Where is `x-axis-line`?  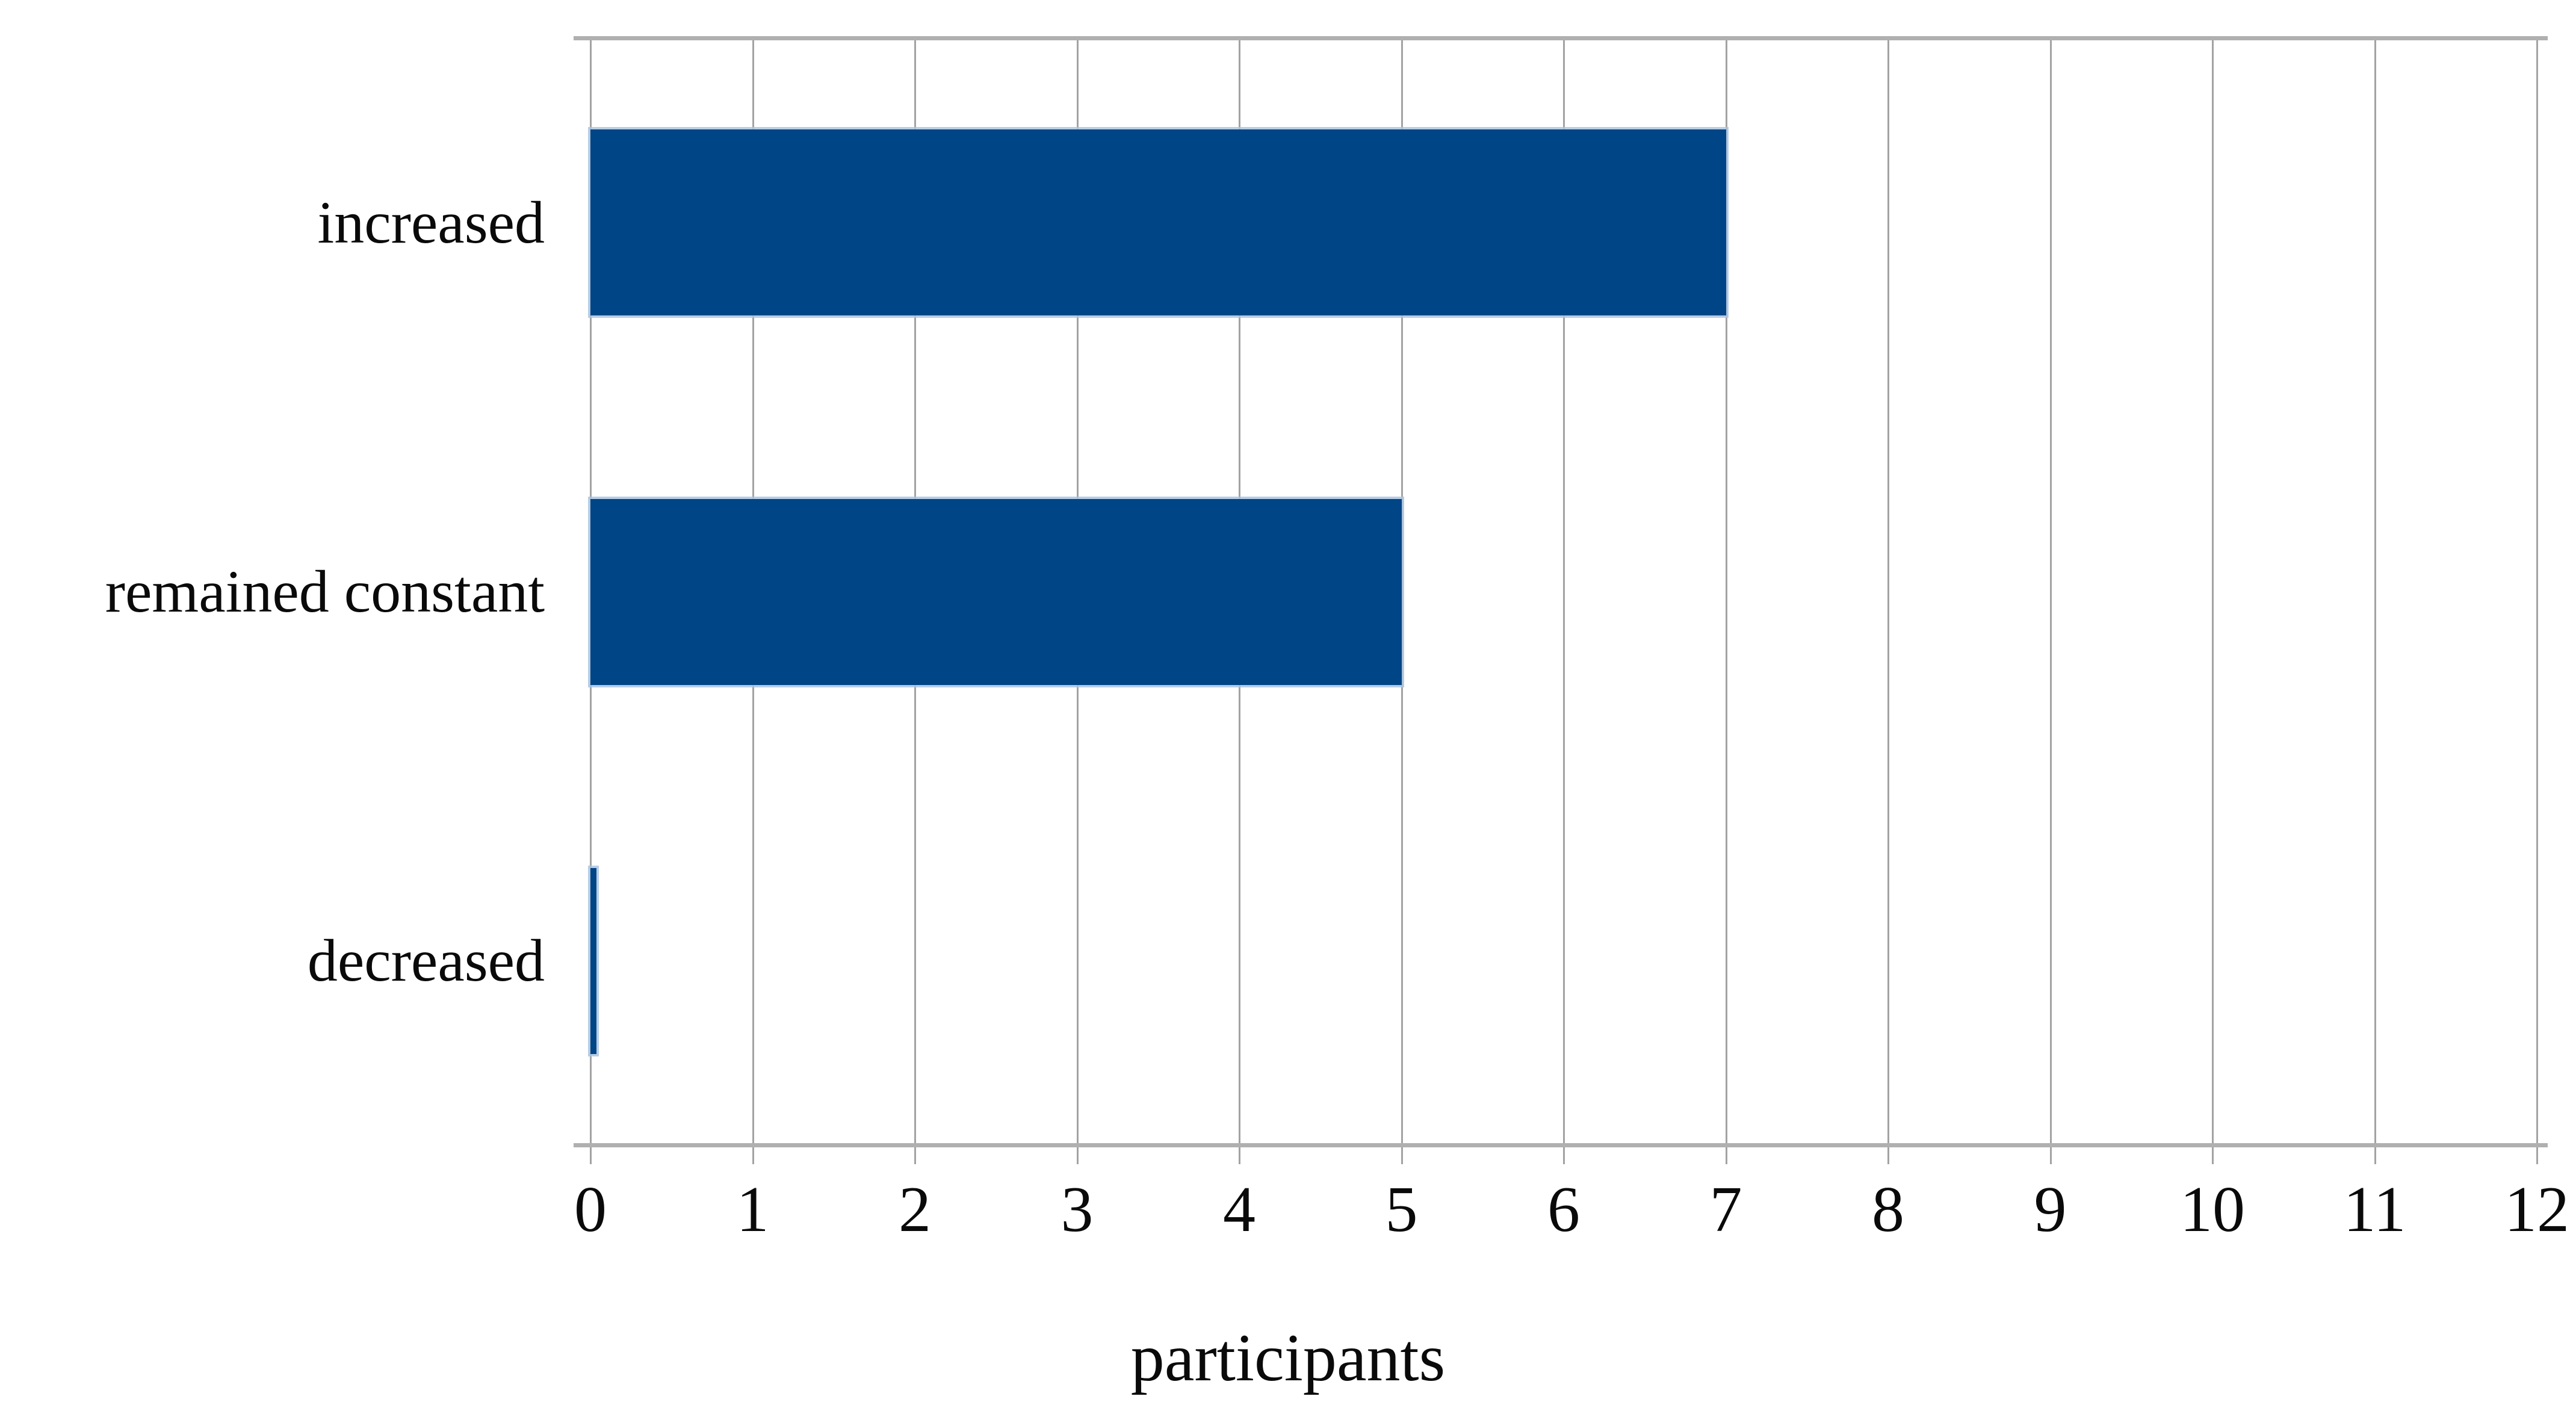
x-axis-line is located at coordinates (1561, 1145).